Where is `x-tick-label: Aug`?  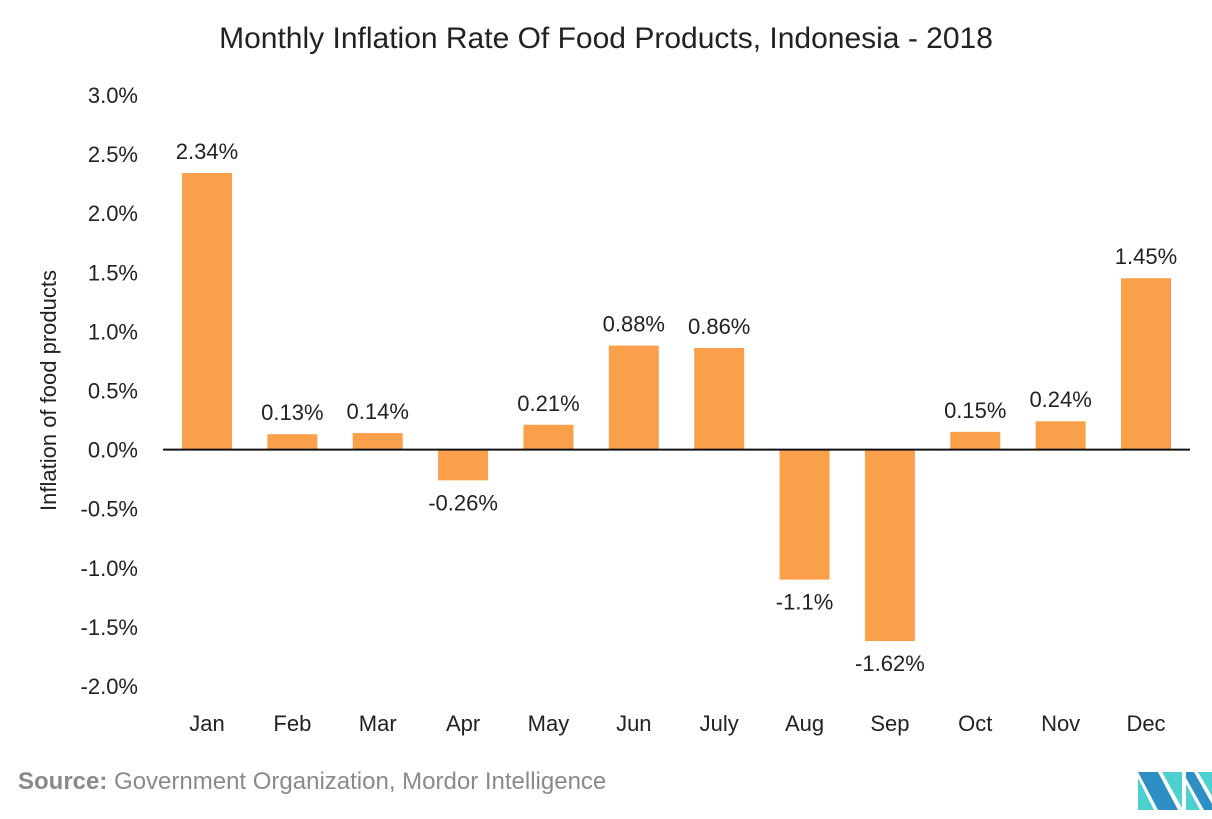
x-tick-label: Aug is located at coordinates (804, 723).